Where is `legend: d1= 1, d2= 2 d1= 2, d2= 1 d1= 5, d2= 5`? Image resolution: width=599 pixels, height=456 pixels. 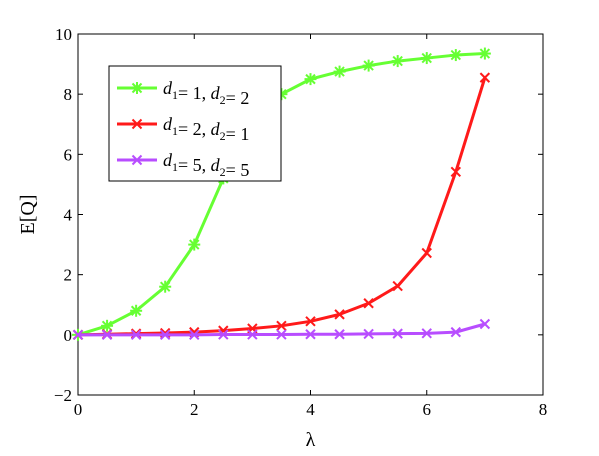 legend: d1= 1, d2= 2 d1= 2, d2= 1 d1= 5, d2= 5 is located at coordinates (195, 123).